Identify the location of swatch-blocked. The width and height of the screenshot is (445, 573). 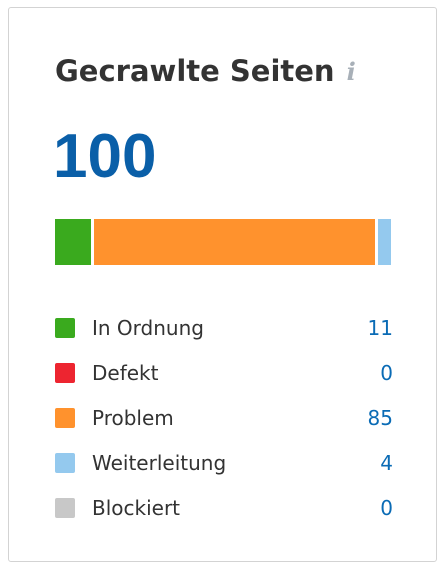
(65, 507).